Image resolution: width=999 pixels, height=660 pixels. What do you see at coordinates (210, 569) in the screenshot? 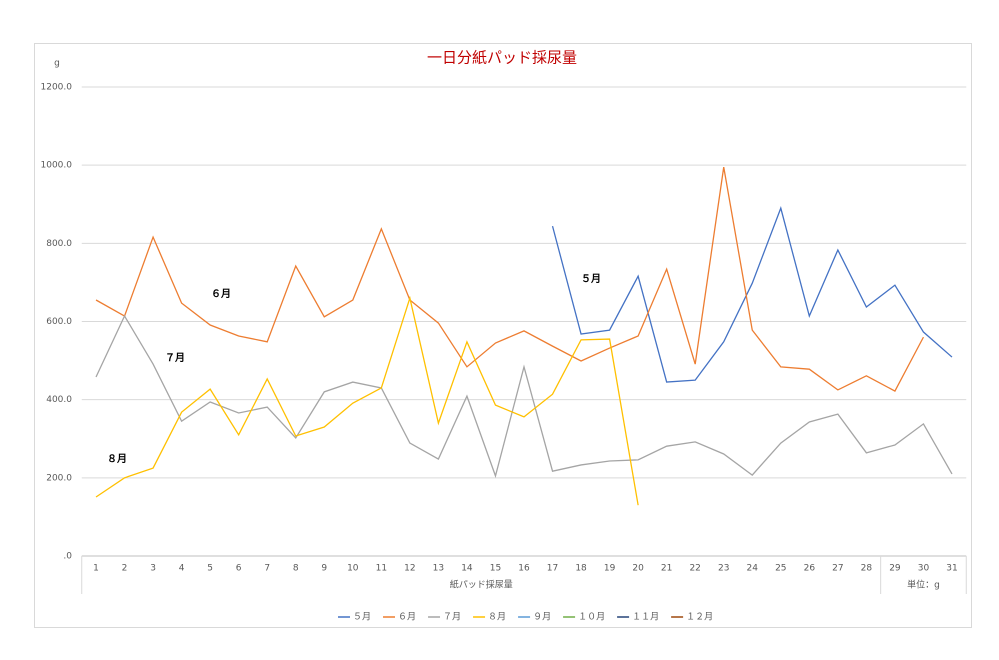
I see `x-tick-label: 5` at bounding box center [210, 569].